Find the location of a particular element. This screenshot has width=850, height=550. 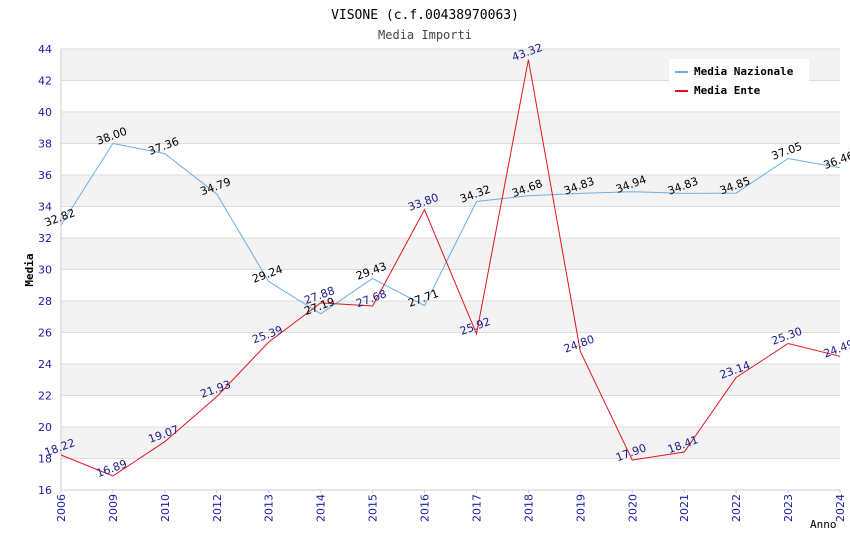

y-tick-label: 38 is located at coordinates (45, 144).